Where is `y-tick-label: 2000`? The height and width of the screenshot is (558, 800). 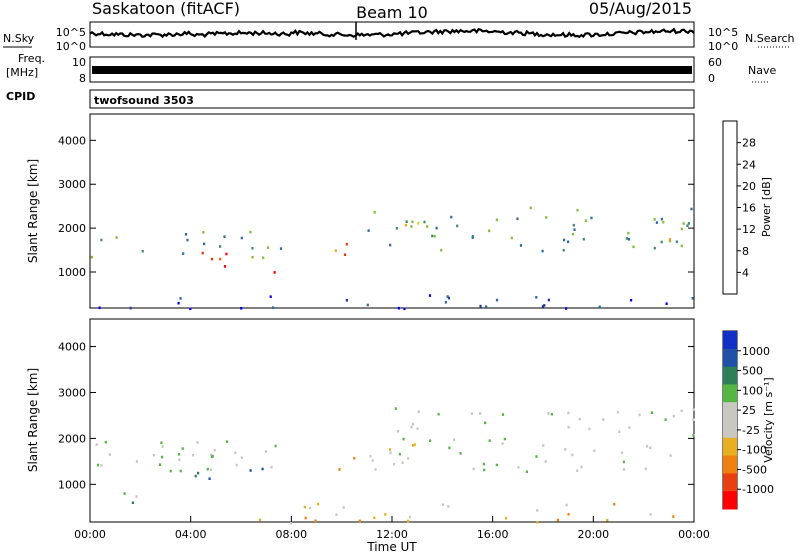
y-tick-label: 2000 is located at coordinates (72, 438).